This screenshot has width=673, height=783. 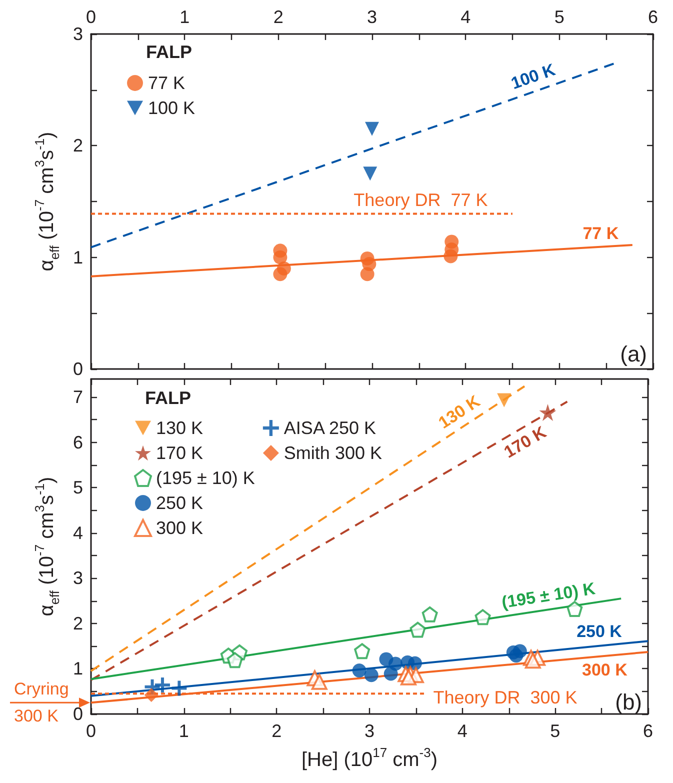 What do you see at coordinates (180, 428) in the screenshot?
I see `legend-label: 130 K` at bounding box center [180, 428].